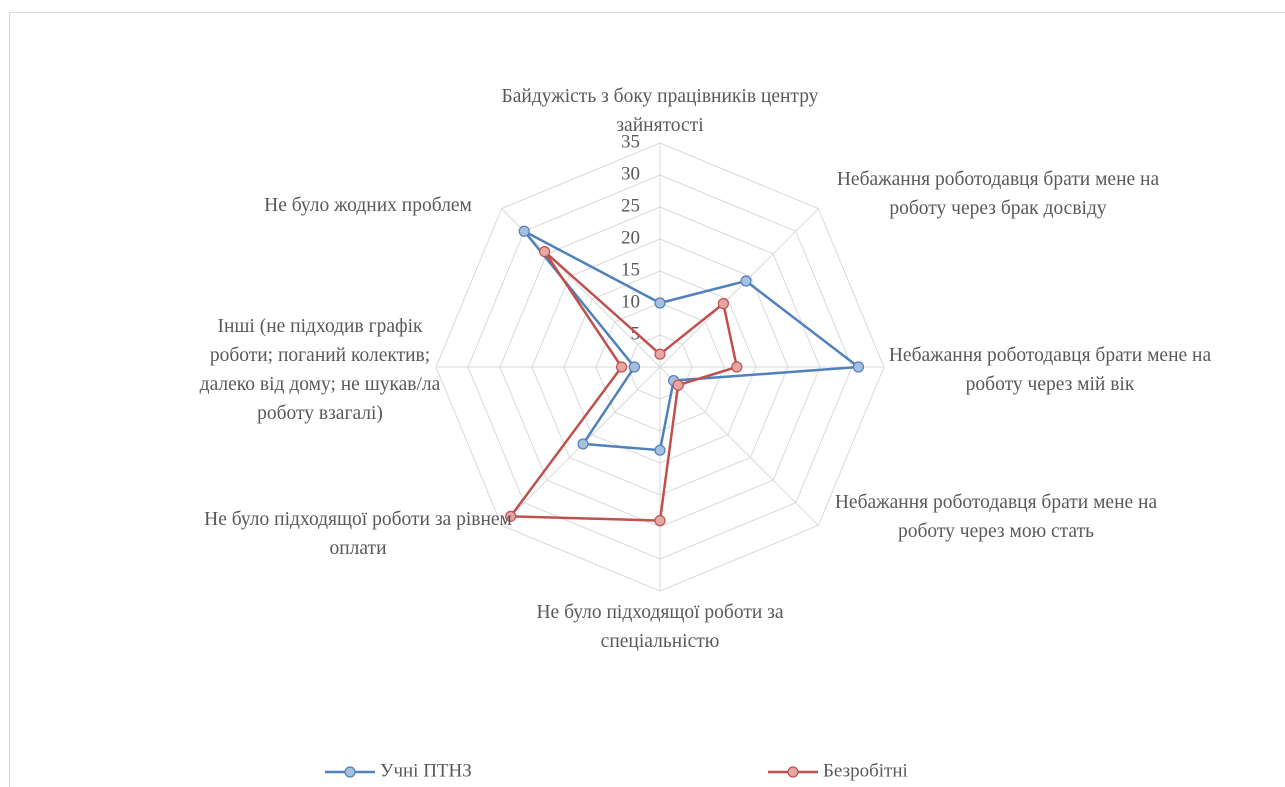 Image resolution: width=1285 pixels, height=787 pixels. Describe the element at coordinates (630, 269) in the screenshot. I see `r-tick-label: 15` at that location.